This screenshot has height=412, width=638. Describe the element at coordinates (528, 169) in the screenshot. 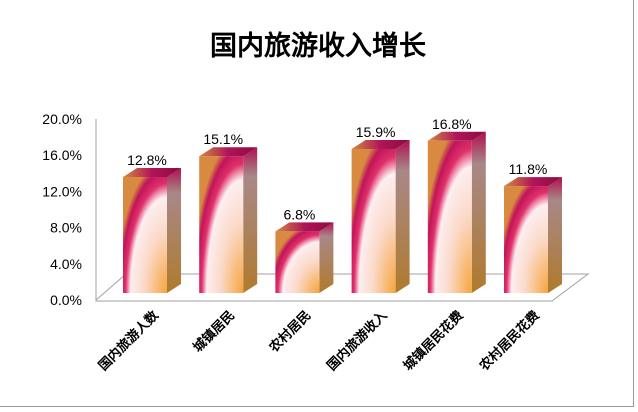

I see `data-label: 11.8%` at that location.